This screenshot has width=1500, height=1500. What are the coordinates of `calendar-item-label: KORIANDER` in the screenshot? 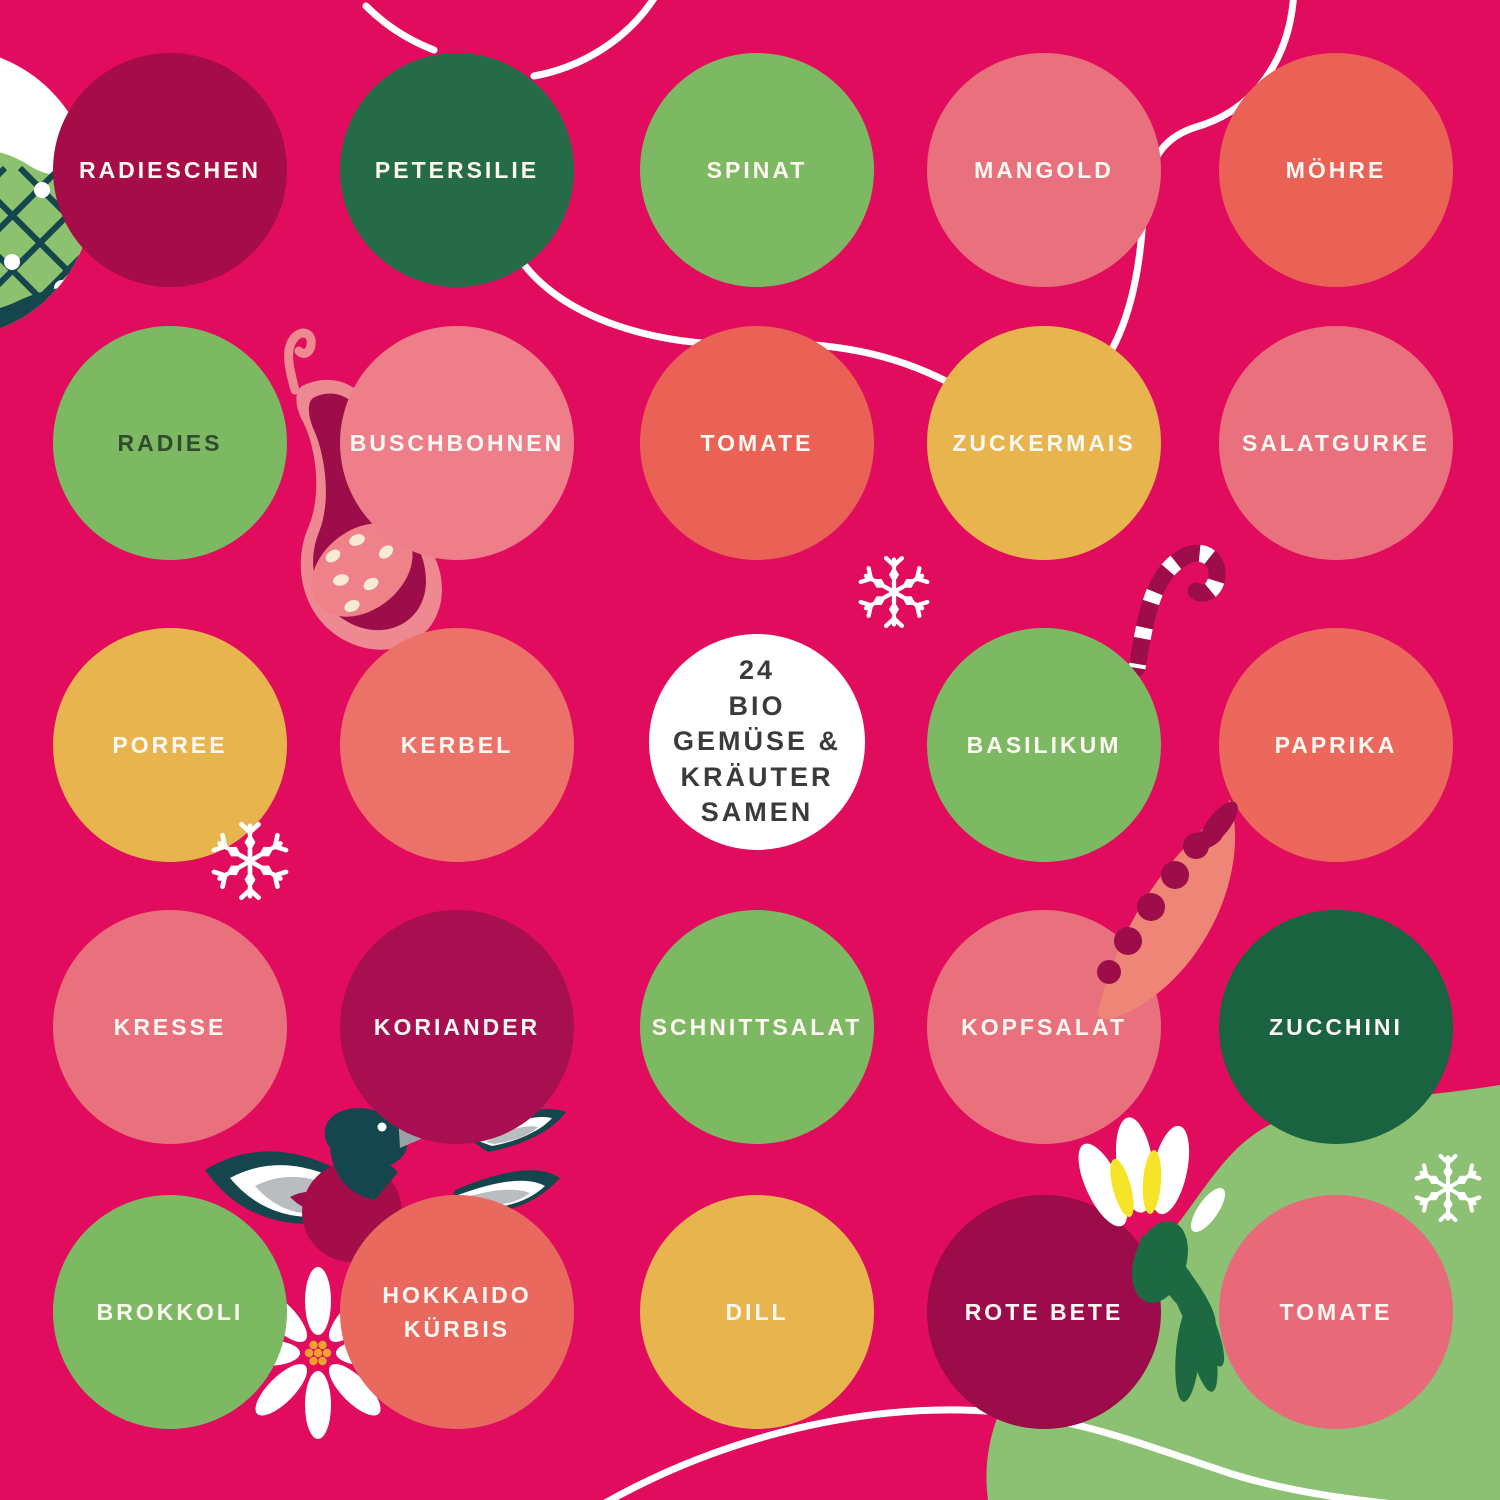 It's located at (457, 1026).